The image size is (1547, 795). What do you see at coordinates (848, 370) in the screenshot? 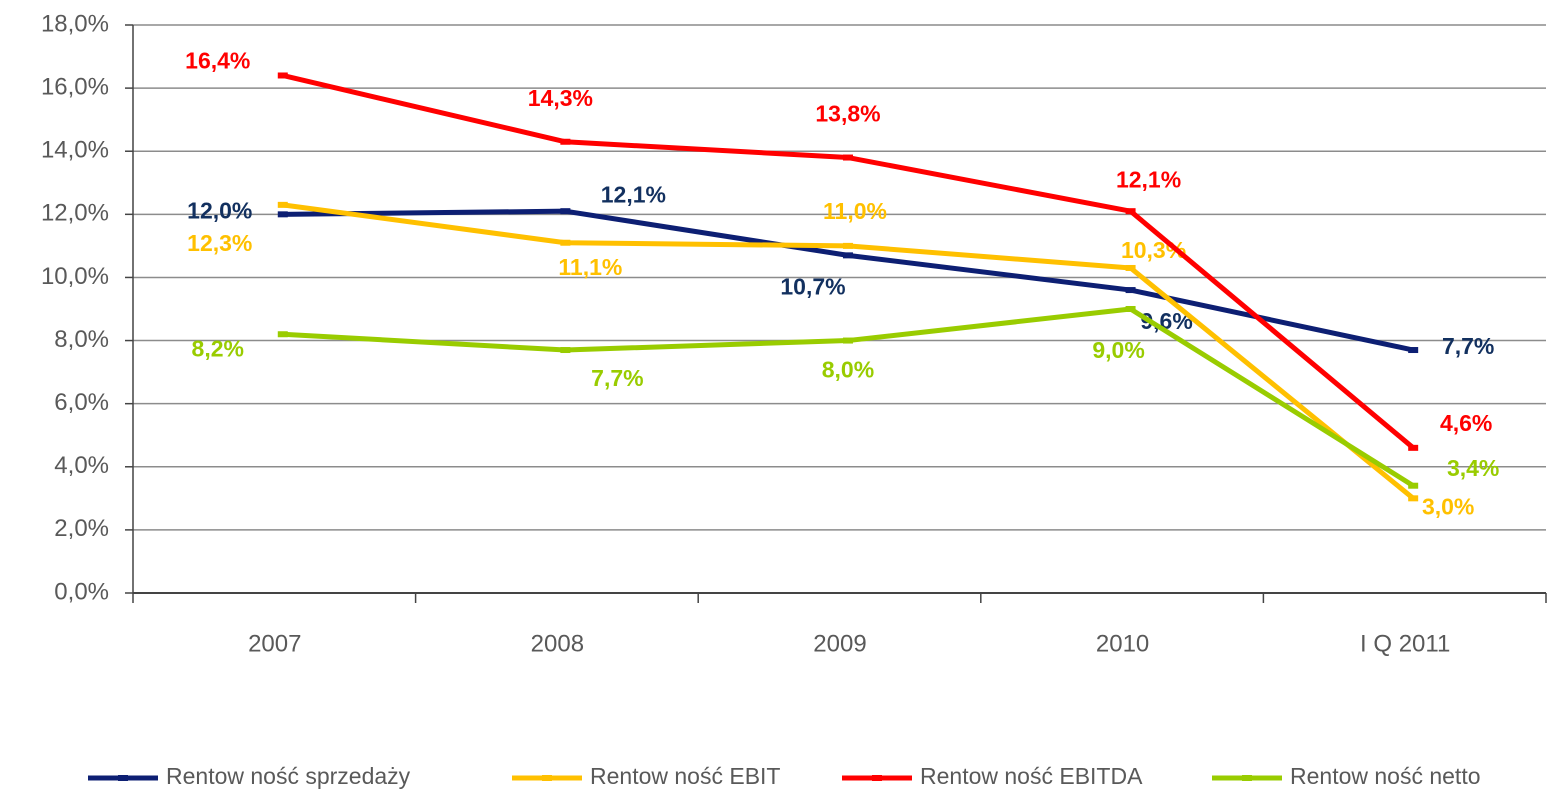
I see `data-label: 8,0%` at bounding box center [848, 370].